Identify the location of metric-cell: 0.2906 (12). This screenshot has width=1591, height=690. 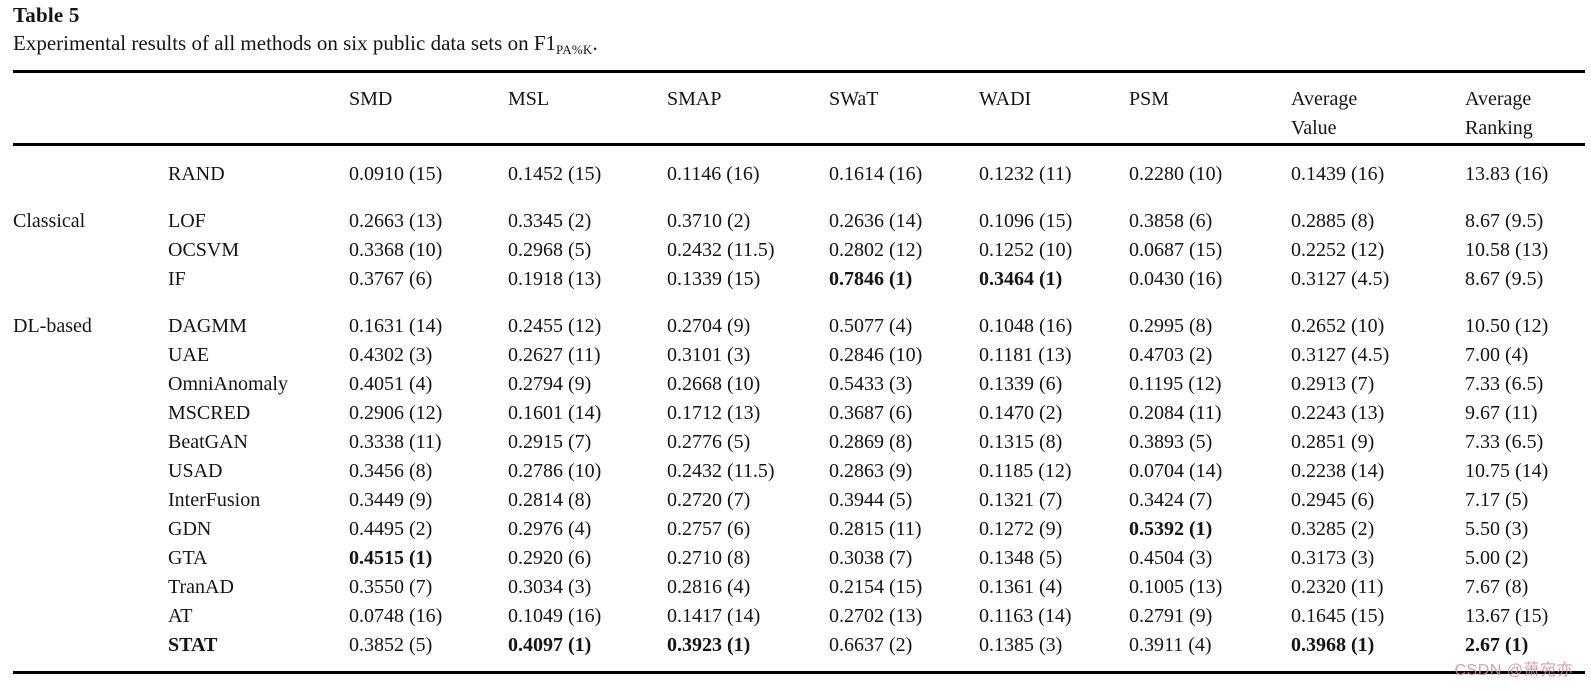
(396, 413).